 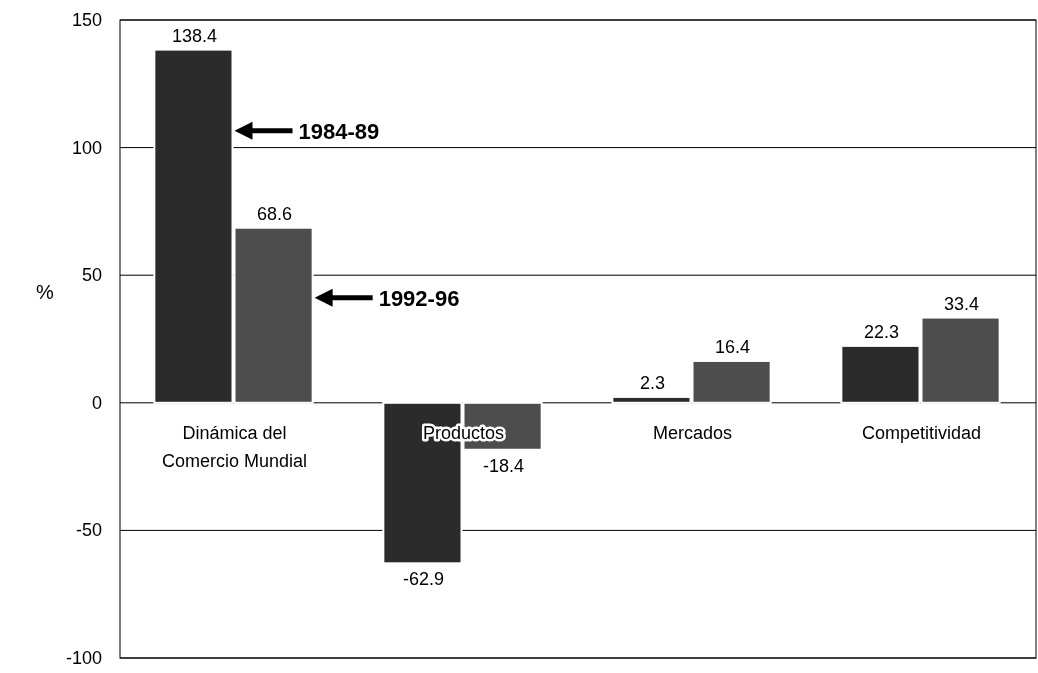 I want to click on y-tick-label: -50, so click(x=88, y=530).